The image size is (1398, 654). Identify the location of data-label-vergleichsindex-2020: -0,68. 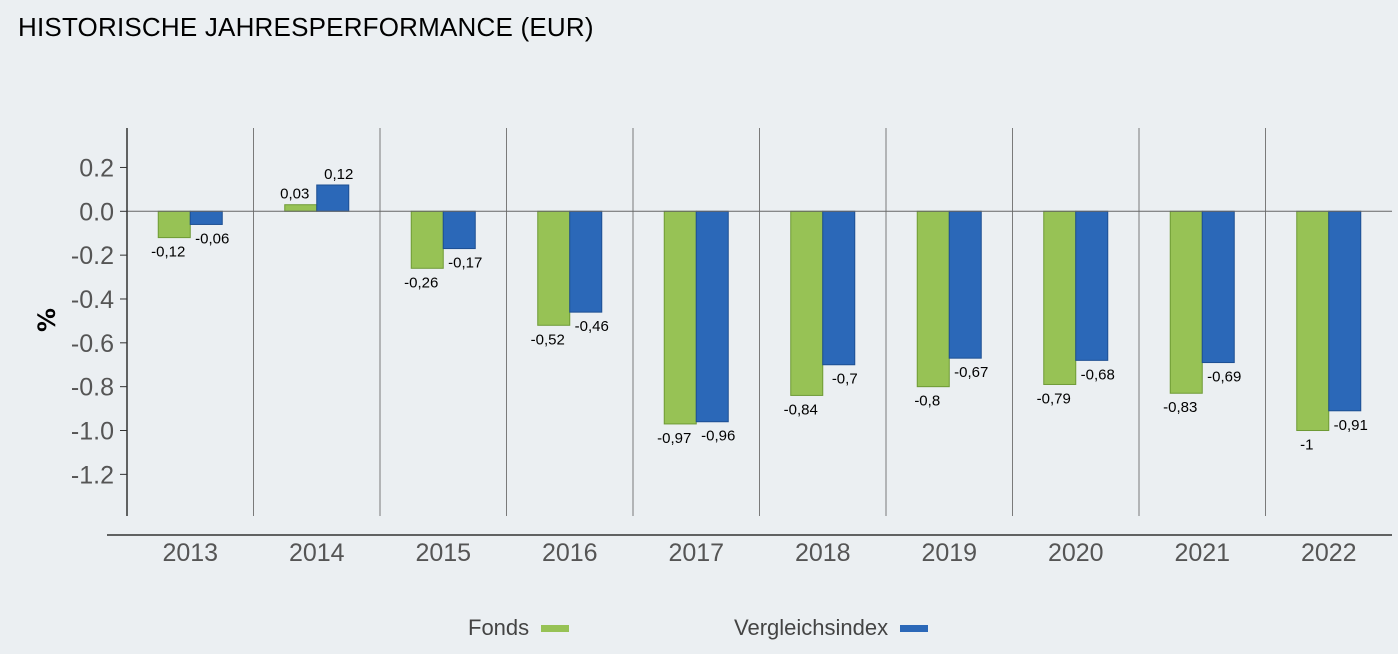
(1098, 374).